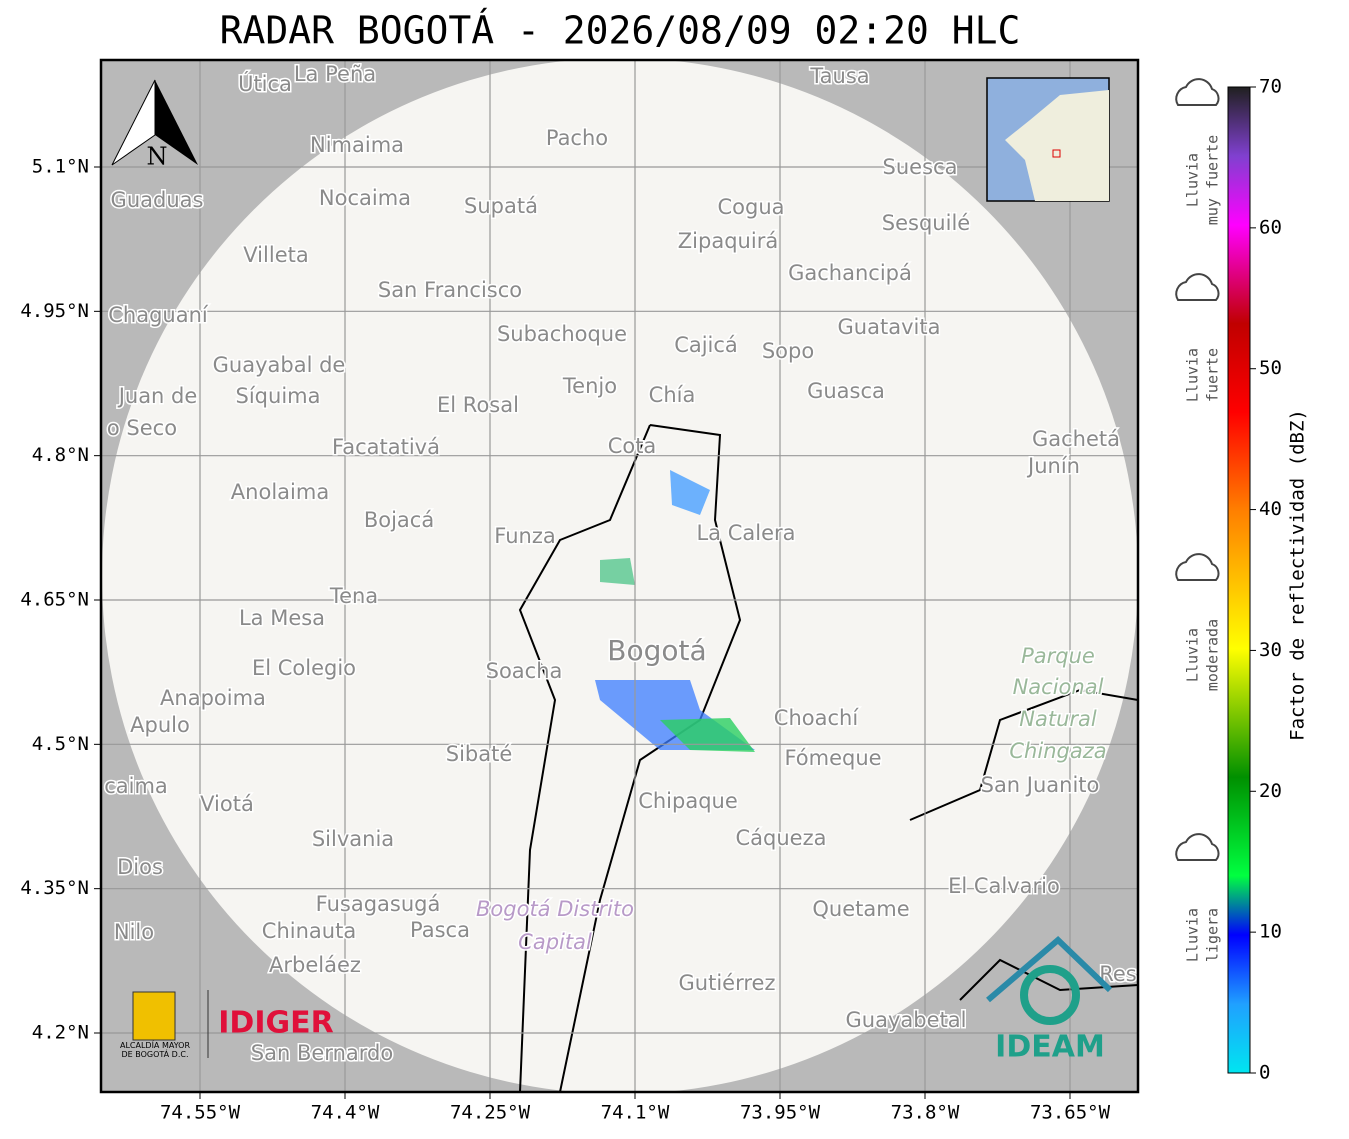 The height and width of the screenshot is (1139, 1349). What do you see at coordinates (555, 942) in the screenshot?
I see `place-label: Capital` at bounding box center [555, 942].